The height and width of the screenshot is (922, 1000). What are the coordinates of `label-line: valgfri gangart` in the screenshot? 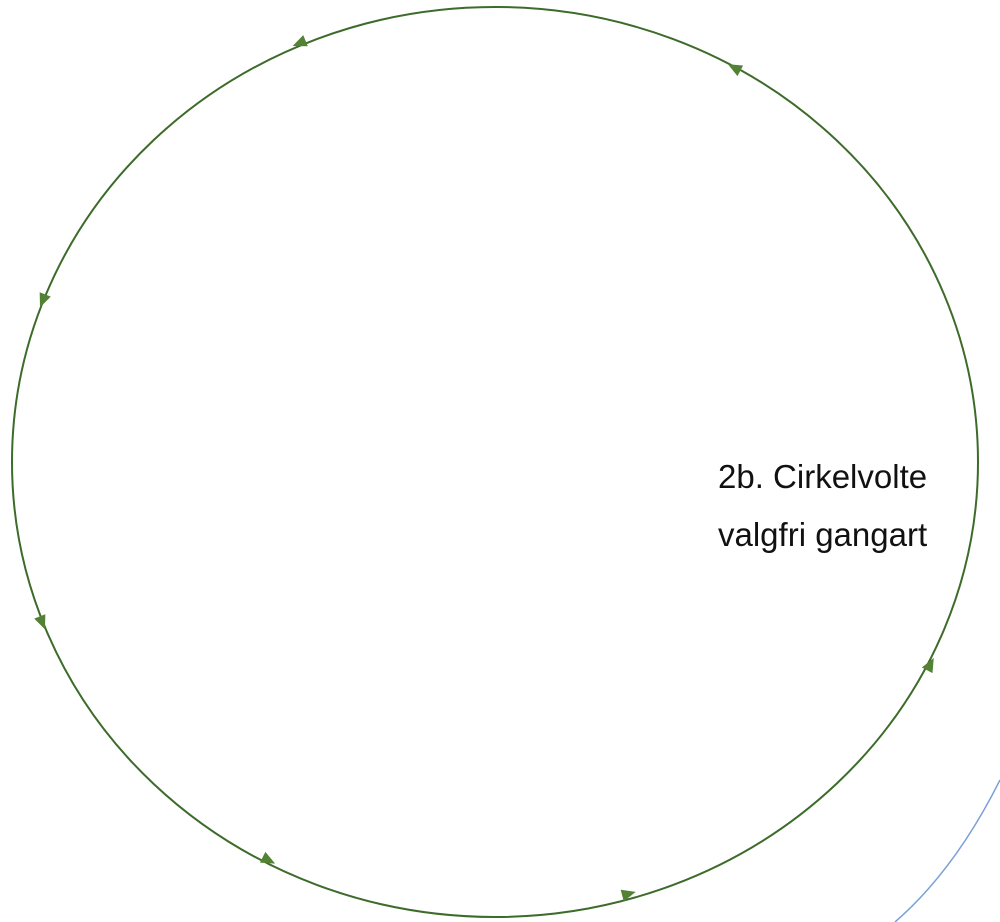 It's located at (822, 534).